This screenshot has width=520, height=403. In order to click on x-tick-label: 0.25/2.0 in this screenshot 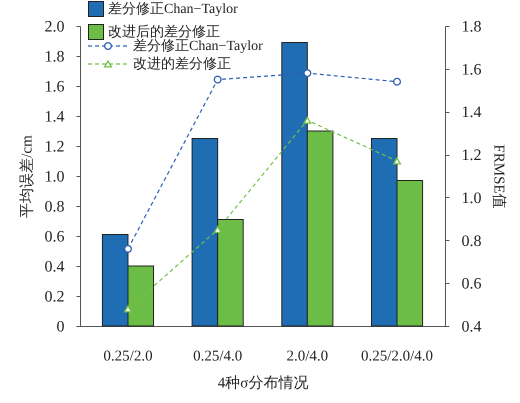, I will do `click(128, 356)`.